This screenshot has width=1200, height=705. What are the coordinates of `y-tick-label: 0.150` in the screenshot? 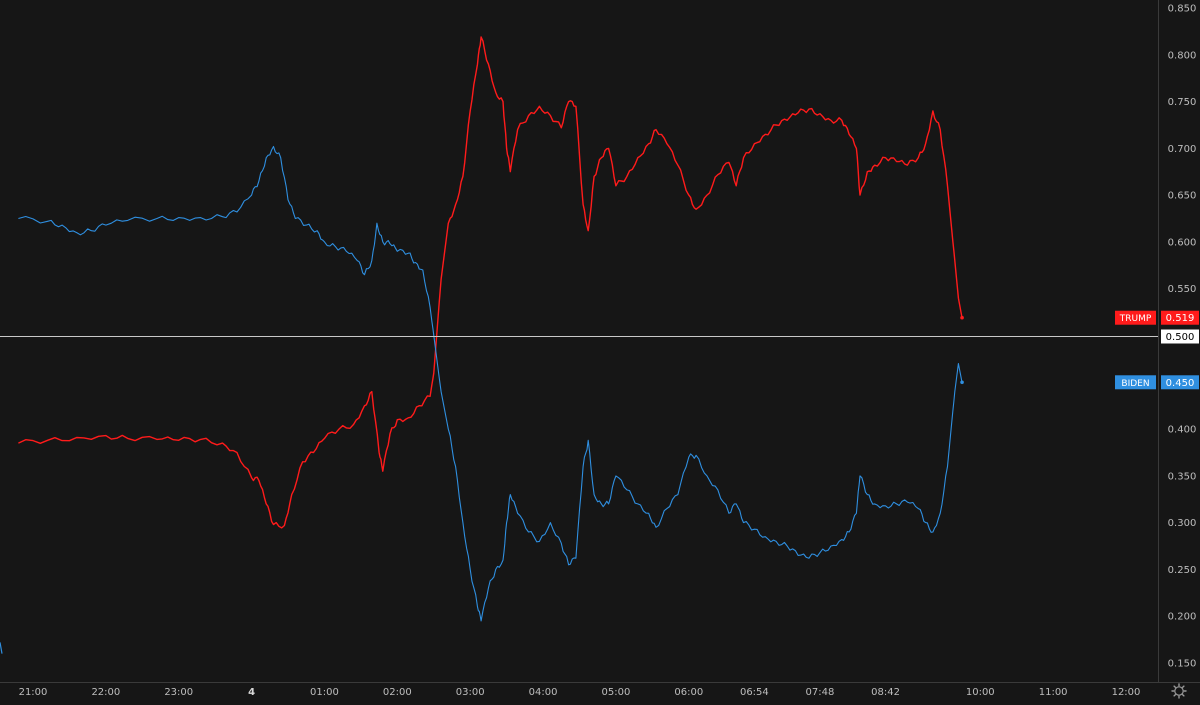 It's located at (1182, 664).